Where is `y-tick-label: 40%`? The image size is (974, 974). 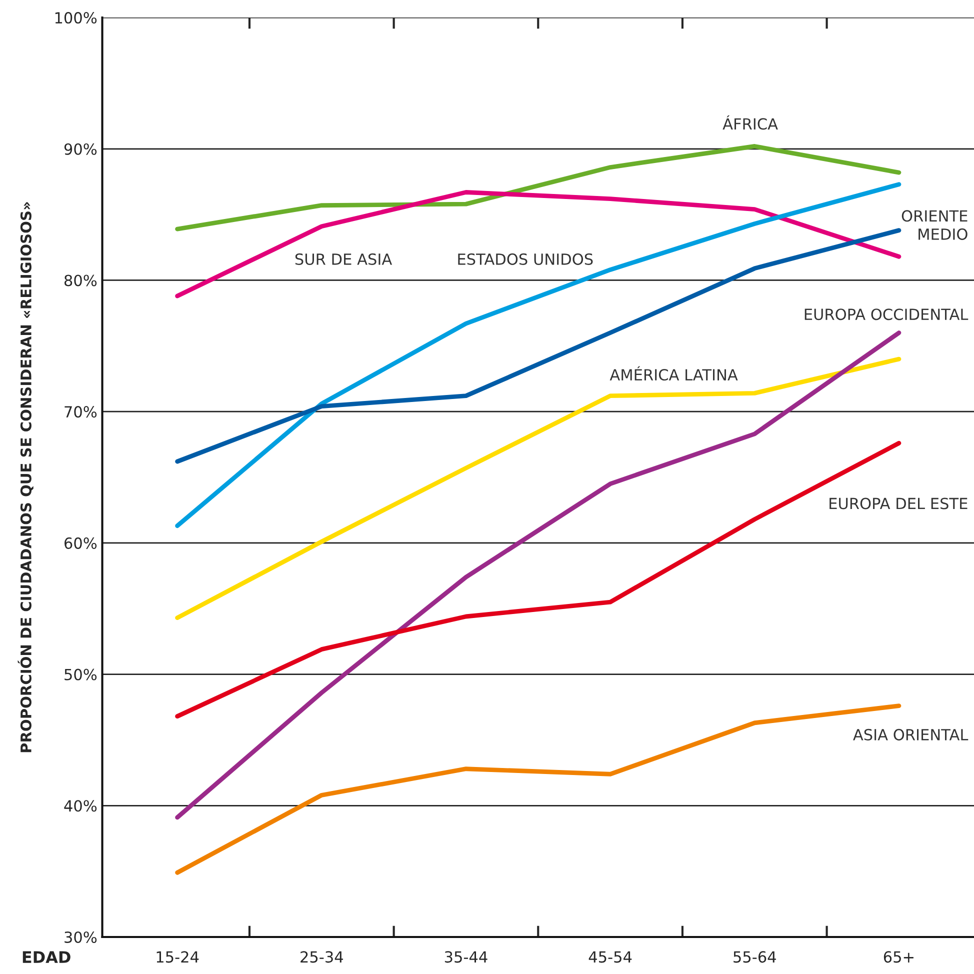
y-tick-label: 40% is located at coordinates (80, 806).